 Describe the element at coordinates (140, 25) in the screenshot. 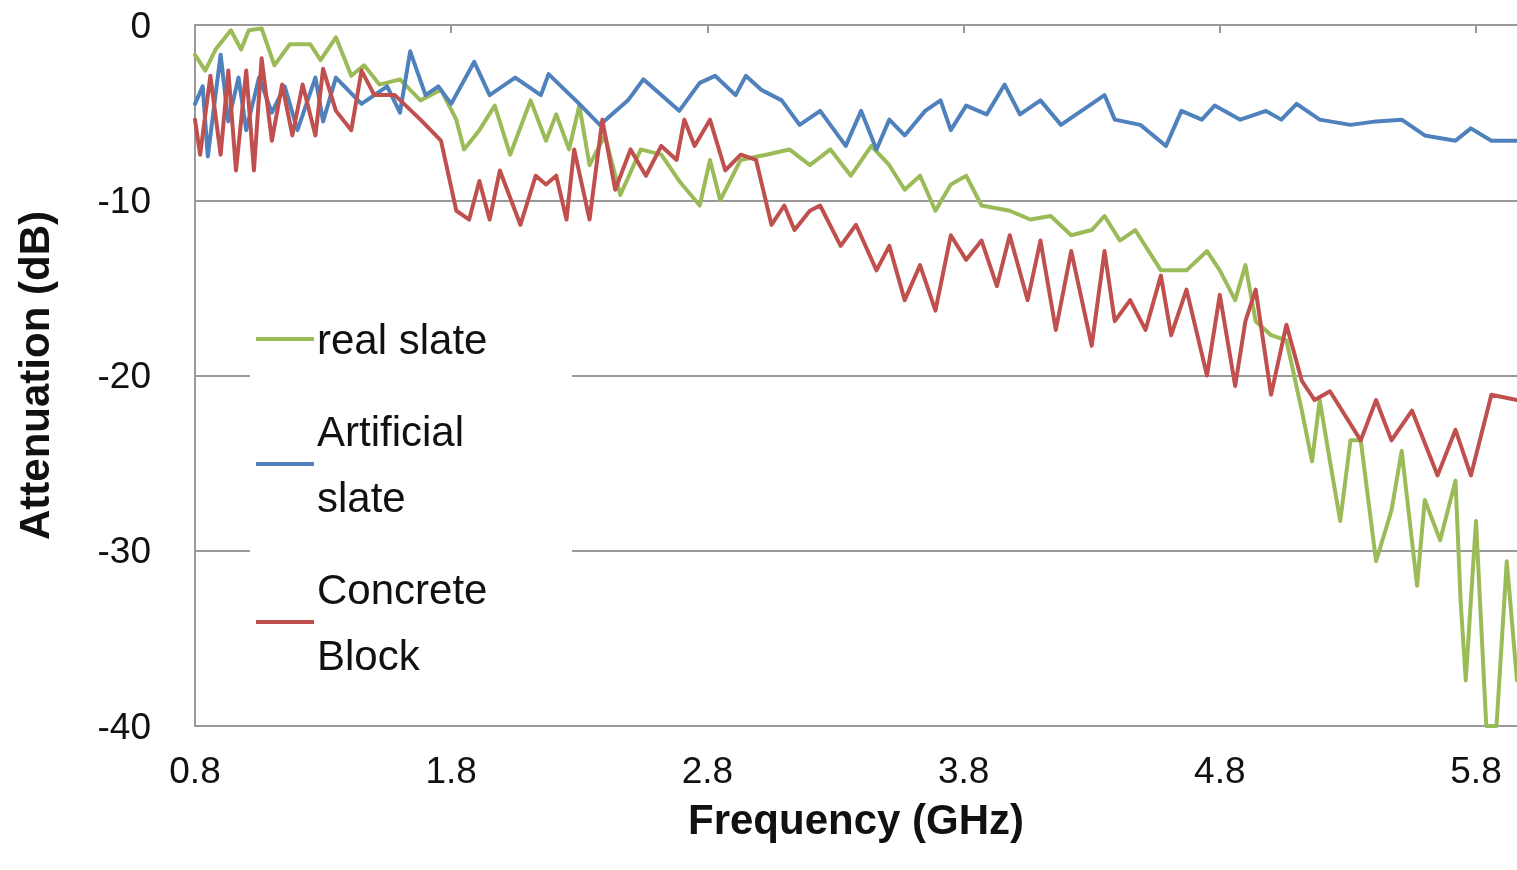

I see `y-tick-label: 0` at that location.